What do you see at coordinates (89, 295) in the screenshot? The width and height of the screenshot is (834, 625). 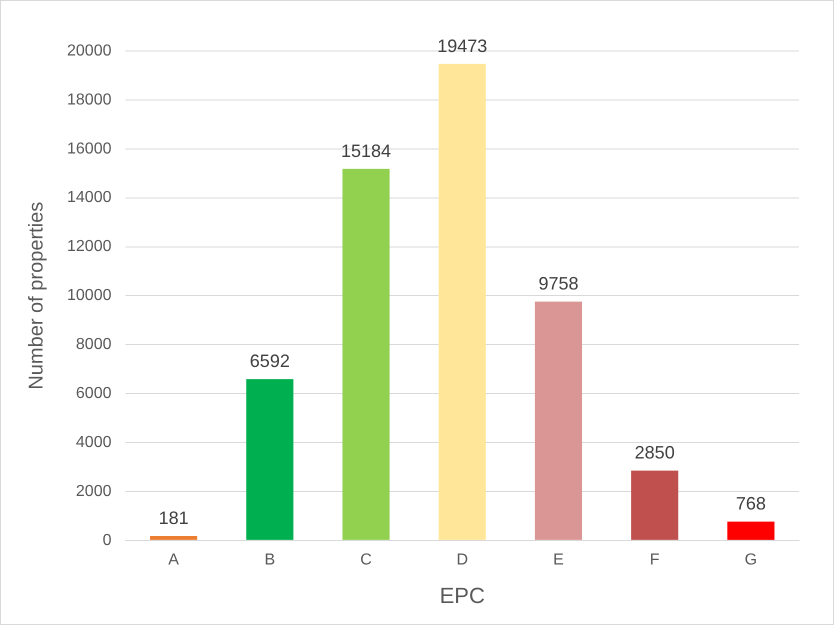 I see `y-tick-label: 10000` at bounding box center [89, 295].